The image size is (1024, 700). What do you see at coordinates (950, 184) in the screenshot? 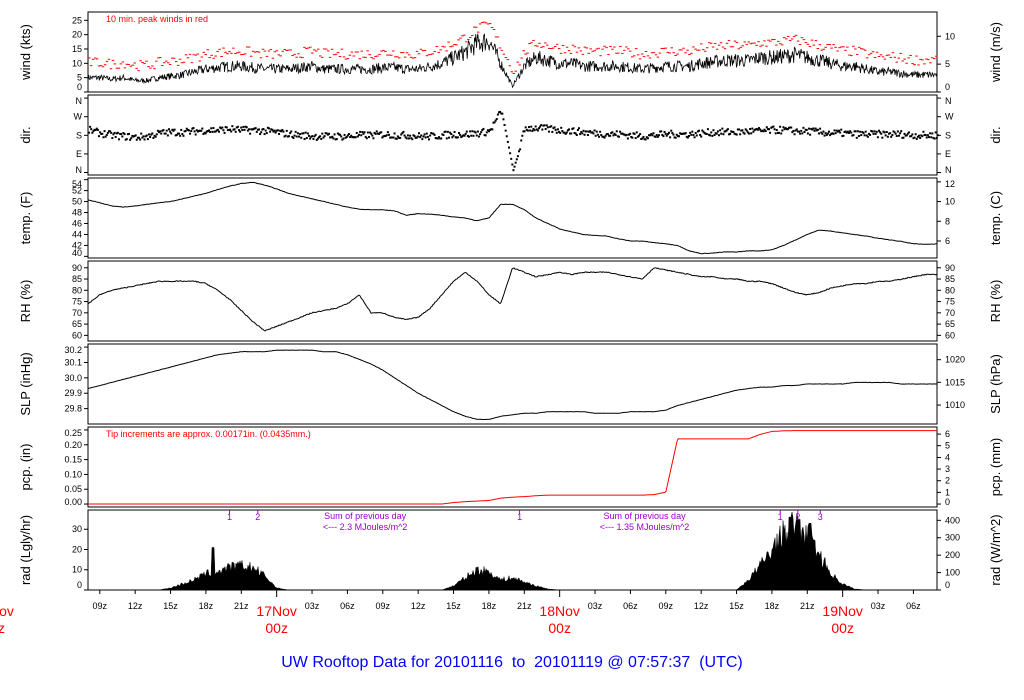
I see `y-tick-label-right: 12` at bounding box center [950, 184].